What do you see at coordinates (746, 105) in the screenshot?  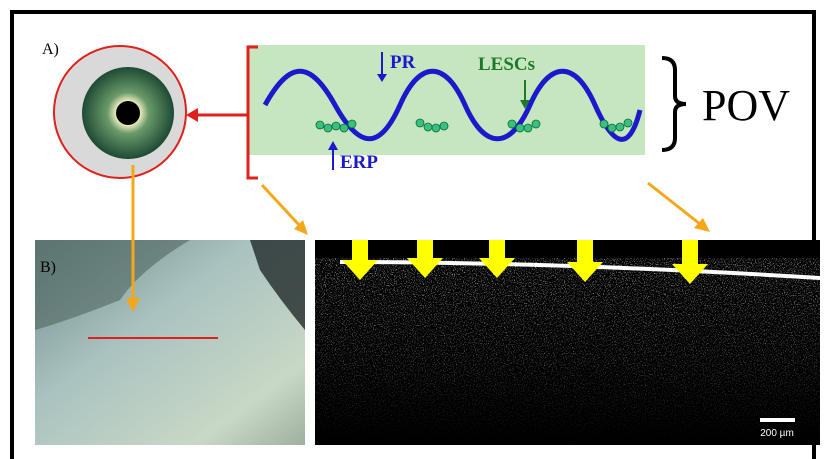 I see `pov-label: POV` at bounding box center [746, 105].